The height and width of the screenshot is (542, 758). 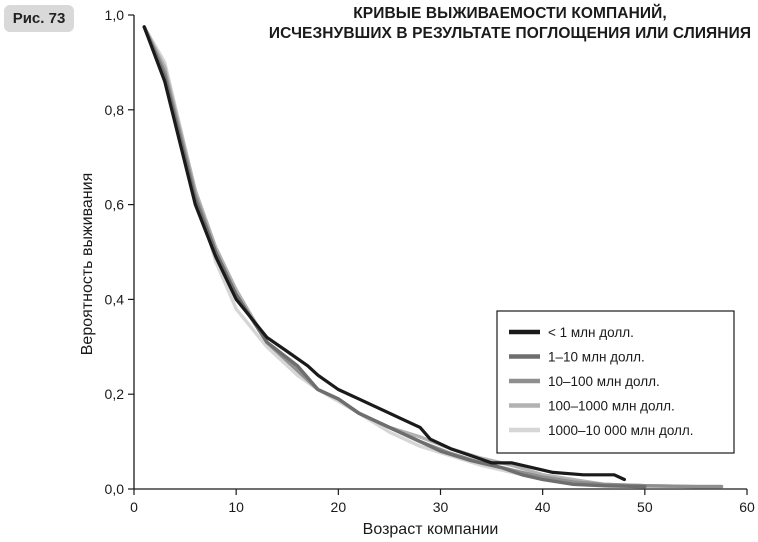 What do you see at coordinates (441, 507) in the screenshot?
I see `x-tick-label: 30` at bounding box center [441, 507].